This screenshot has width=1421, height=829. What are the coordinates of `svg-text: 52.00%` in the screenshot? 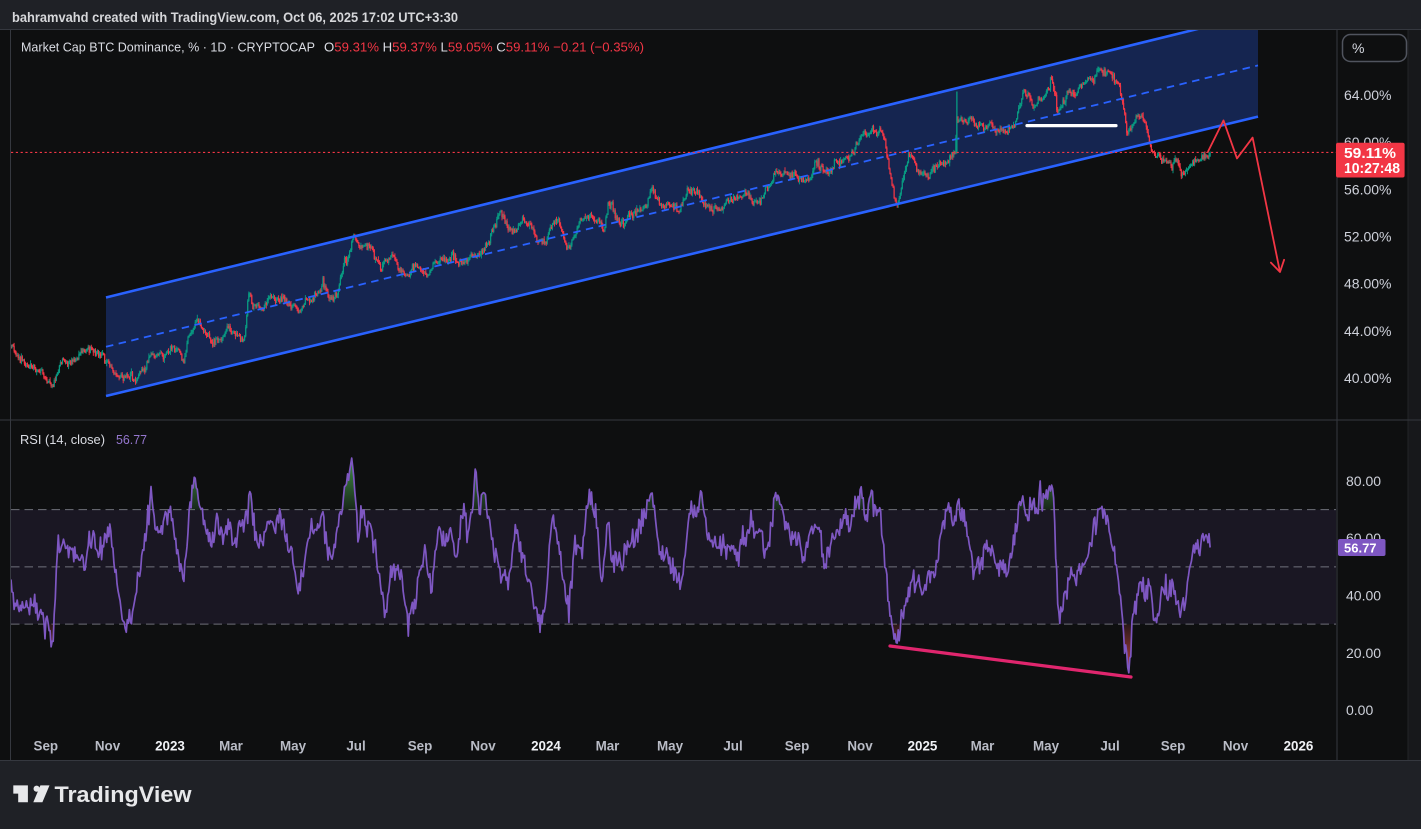 It's located at (1367, 237).